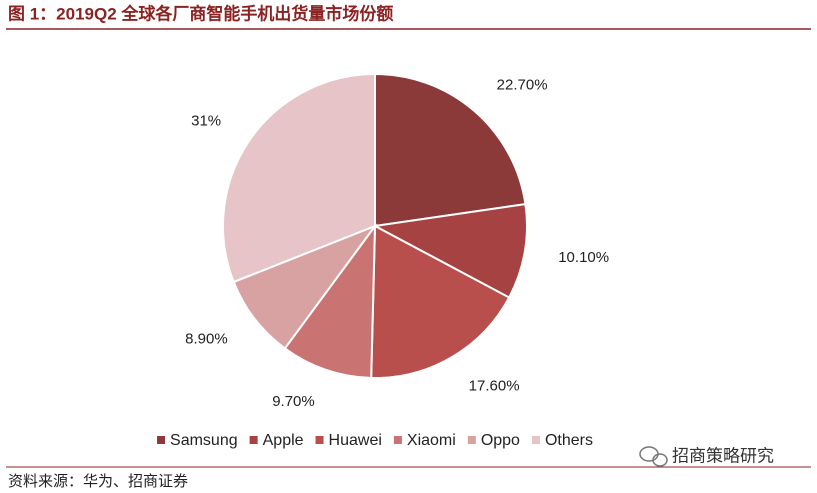 Image resolution: width=817 pixels, height=493 pixels. What do you see at coordinates (206, 339) in the screenshot?
I see `data-label: 8.90%` at bounding box center [206, 339].